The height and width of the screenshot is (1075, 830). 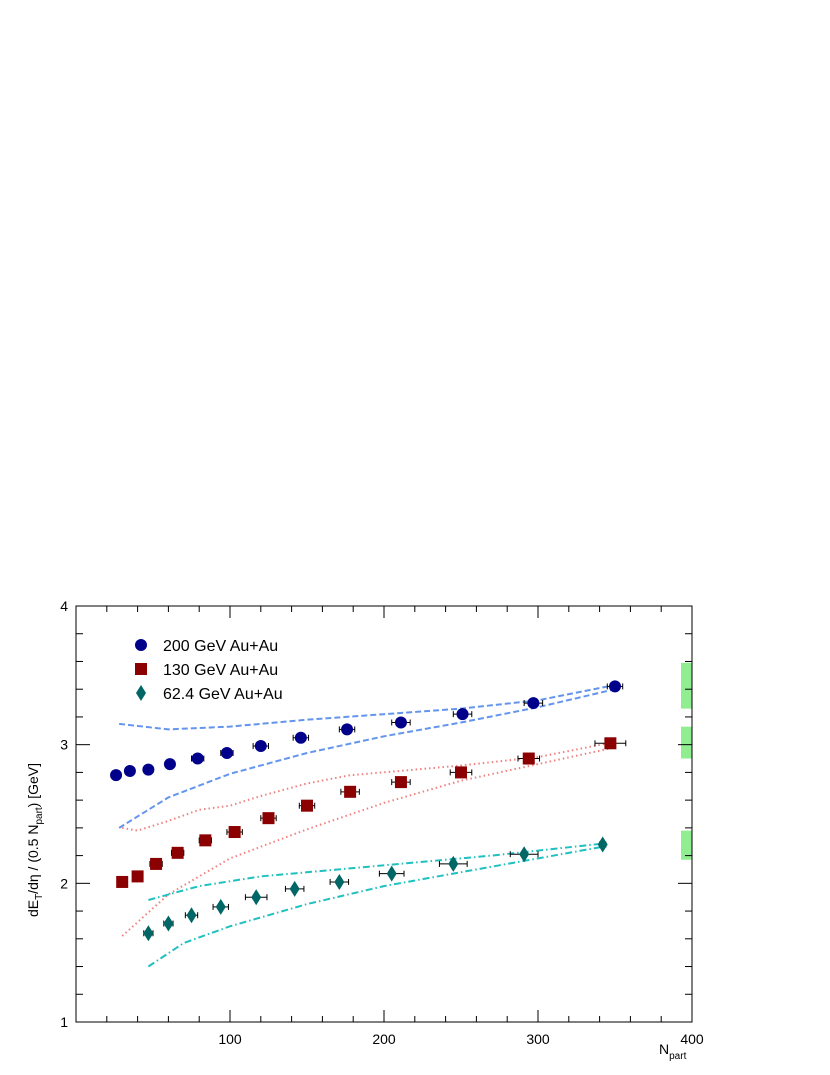 I want to click on band-0-lower, so click(x=367, y=758).